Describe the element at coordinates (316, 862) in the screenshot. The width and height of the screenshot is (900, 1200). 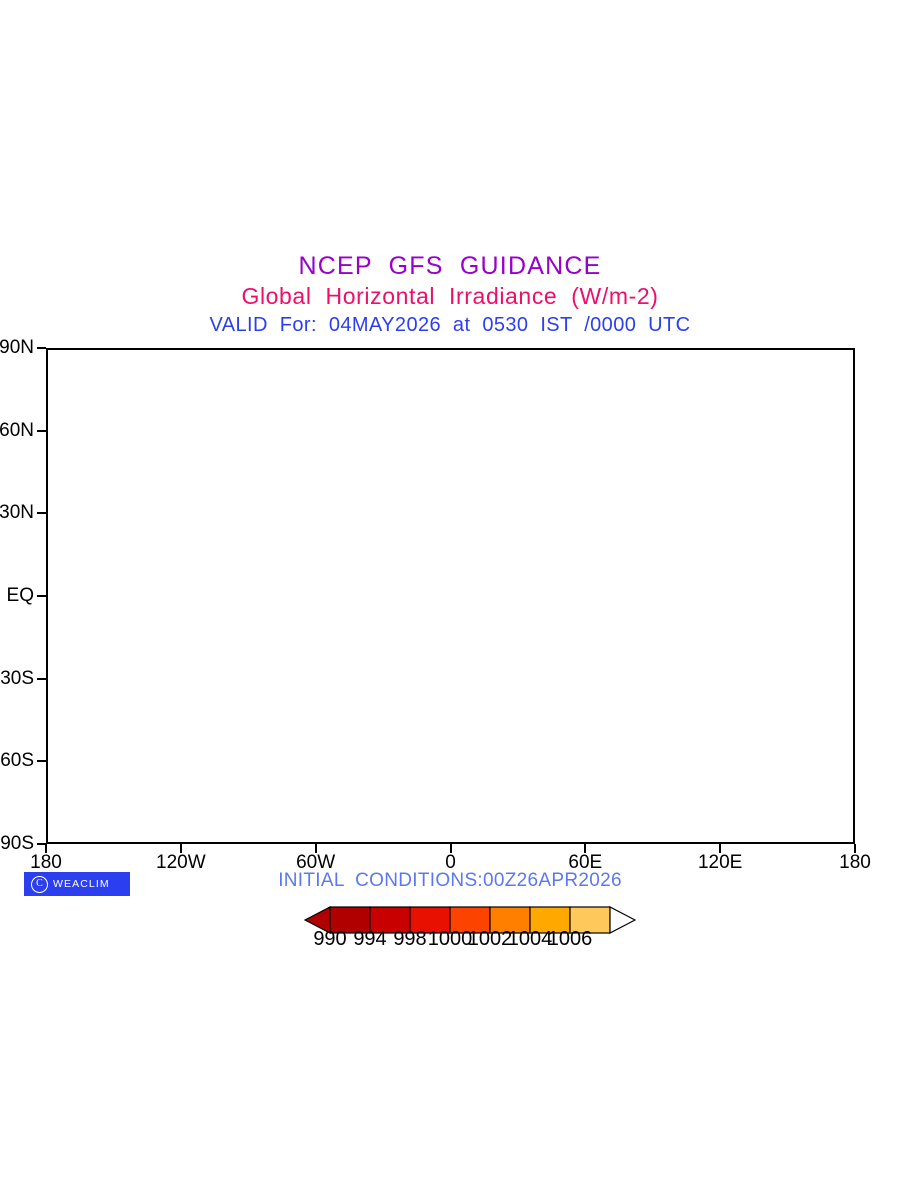
I see `x-axis-label: 60W` at that location.